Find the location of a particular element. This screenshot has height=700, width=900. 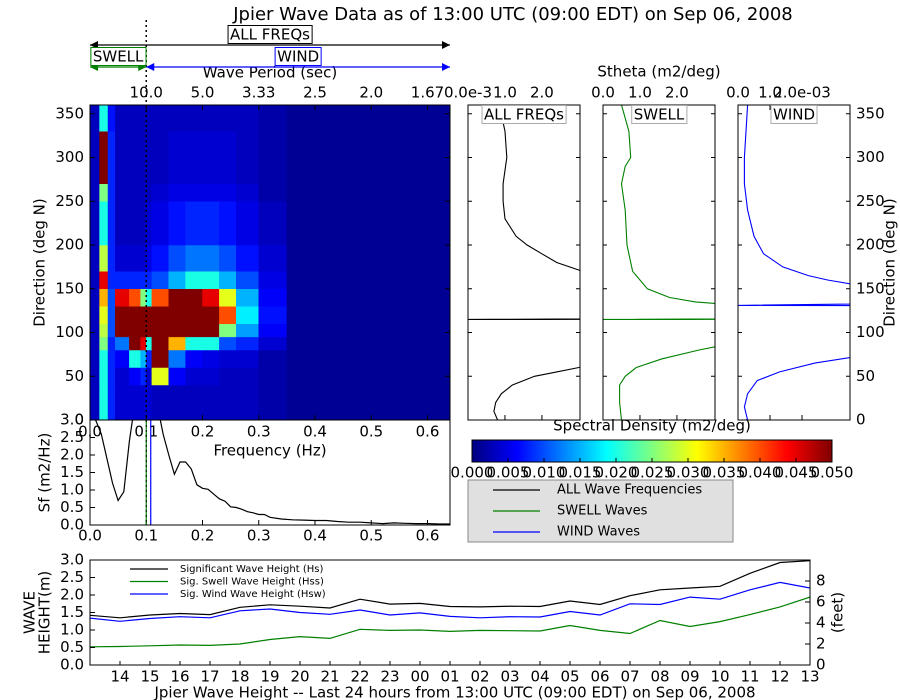

panel-label: ALL FREQs is located at coordinates (524, 115).